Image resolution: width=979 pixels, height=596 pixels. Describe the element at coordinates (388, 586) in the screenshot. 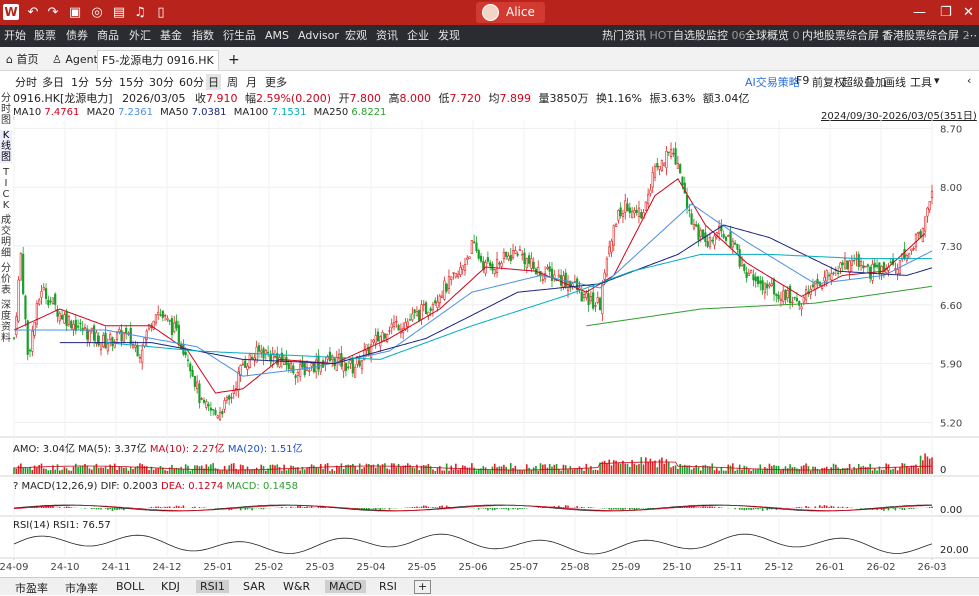

I see `indicator-rsi: RSI` at that location.